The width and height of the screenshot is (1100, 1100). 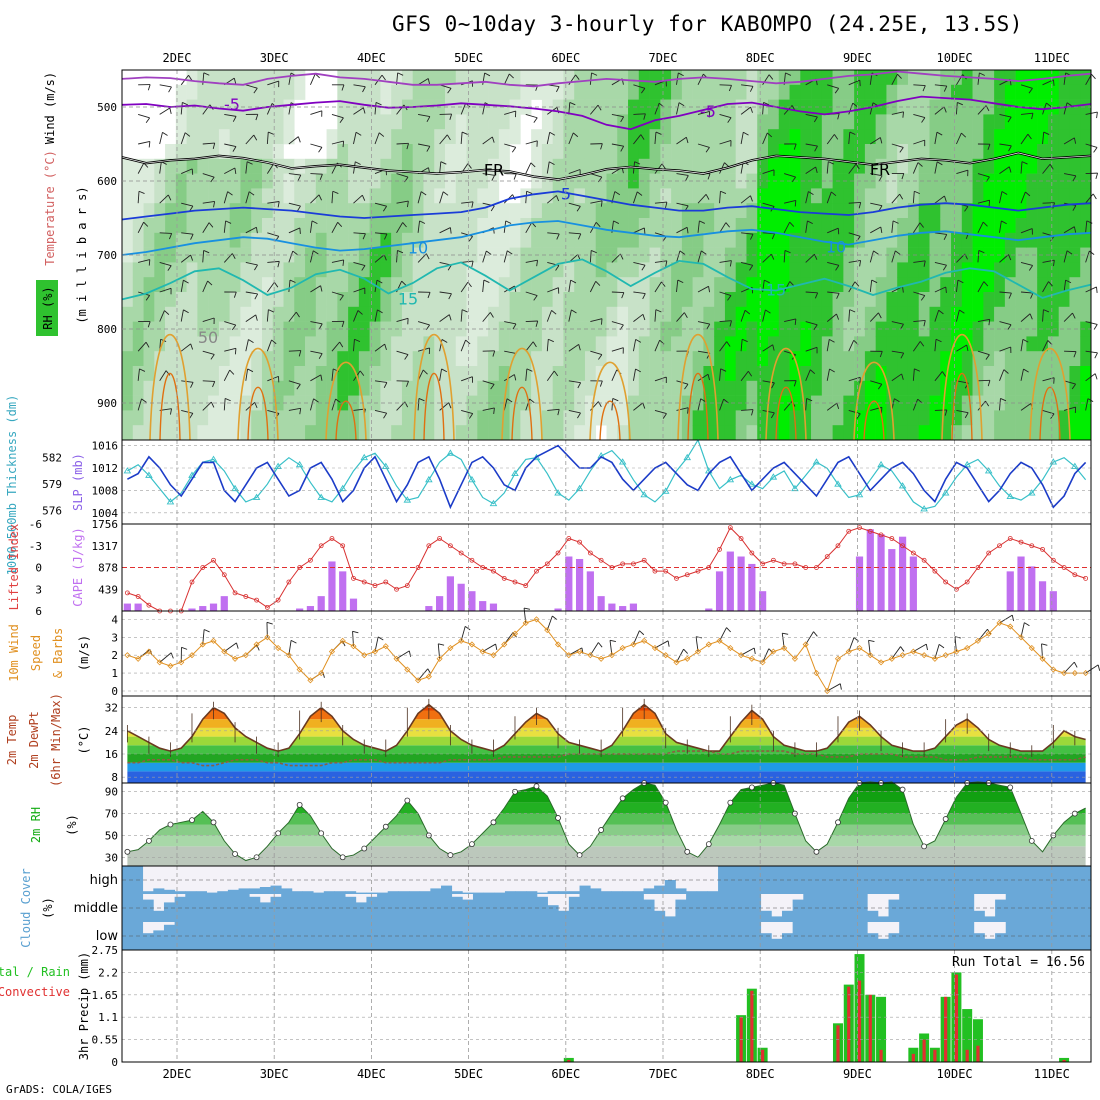 I want to click on wind-tick-label: 1, so click(x=114, y=673).